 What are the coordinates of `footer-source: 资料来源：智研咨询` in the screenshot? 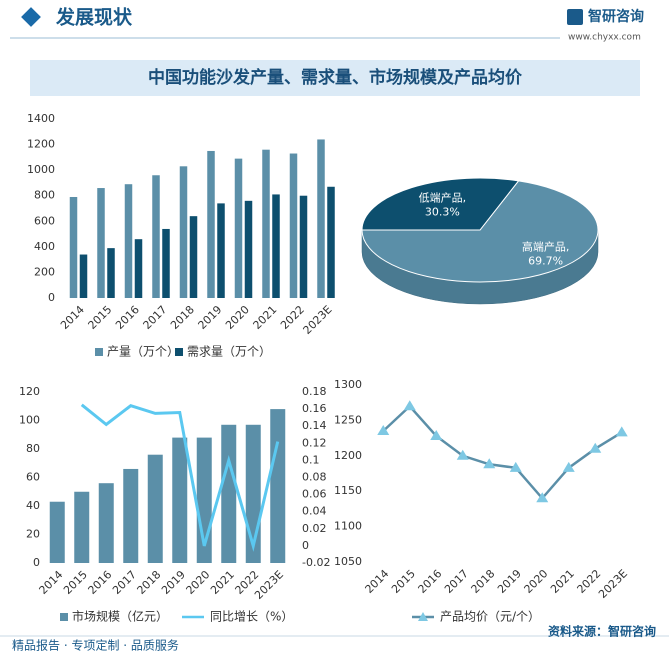 It's located at (602, 631).